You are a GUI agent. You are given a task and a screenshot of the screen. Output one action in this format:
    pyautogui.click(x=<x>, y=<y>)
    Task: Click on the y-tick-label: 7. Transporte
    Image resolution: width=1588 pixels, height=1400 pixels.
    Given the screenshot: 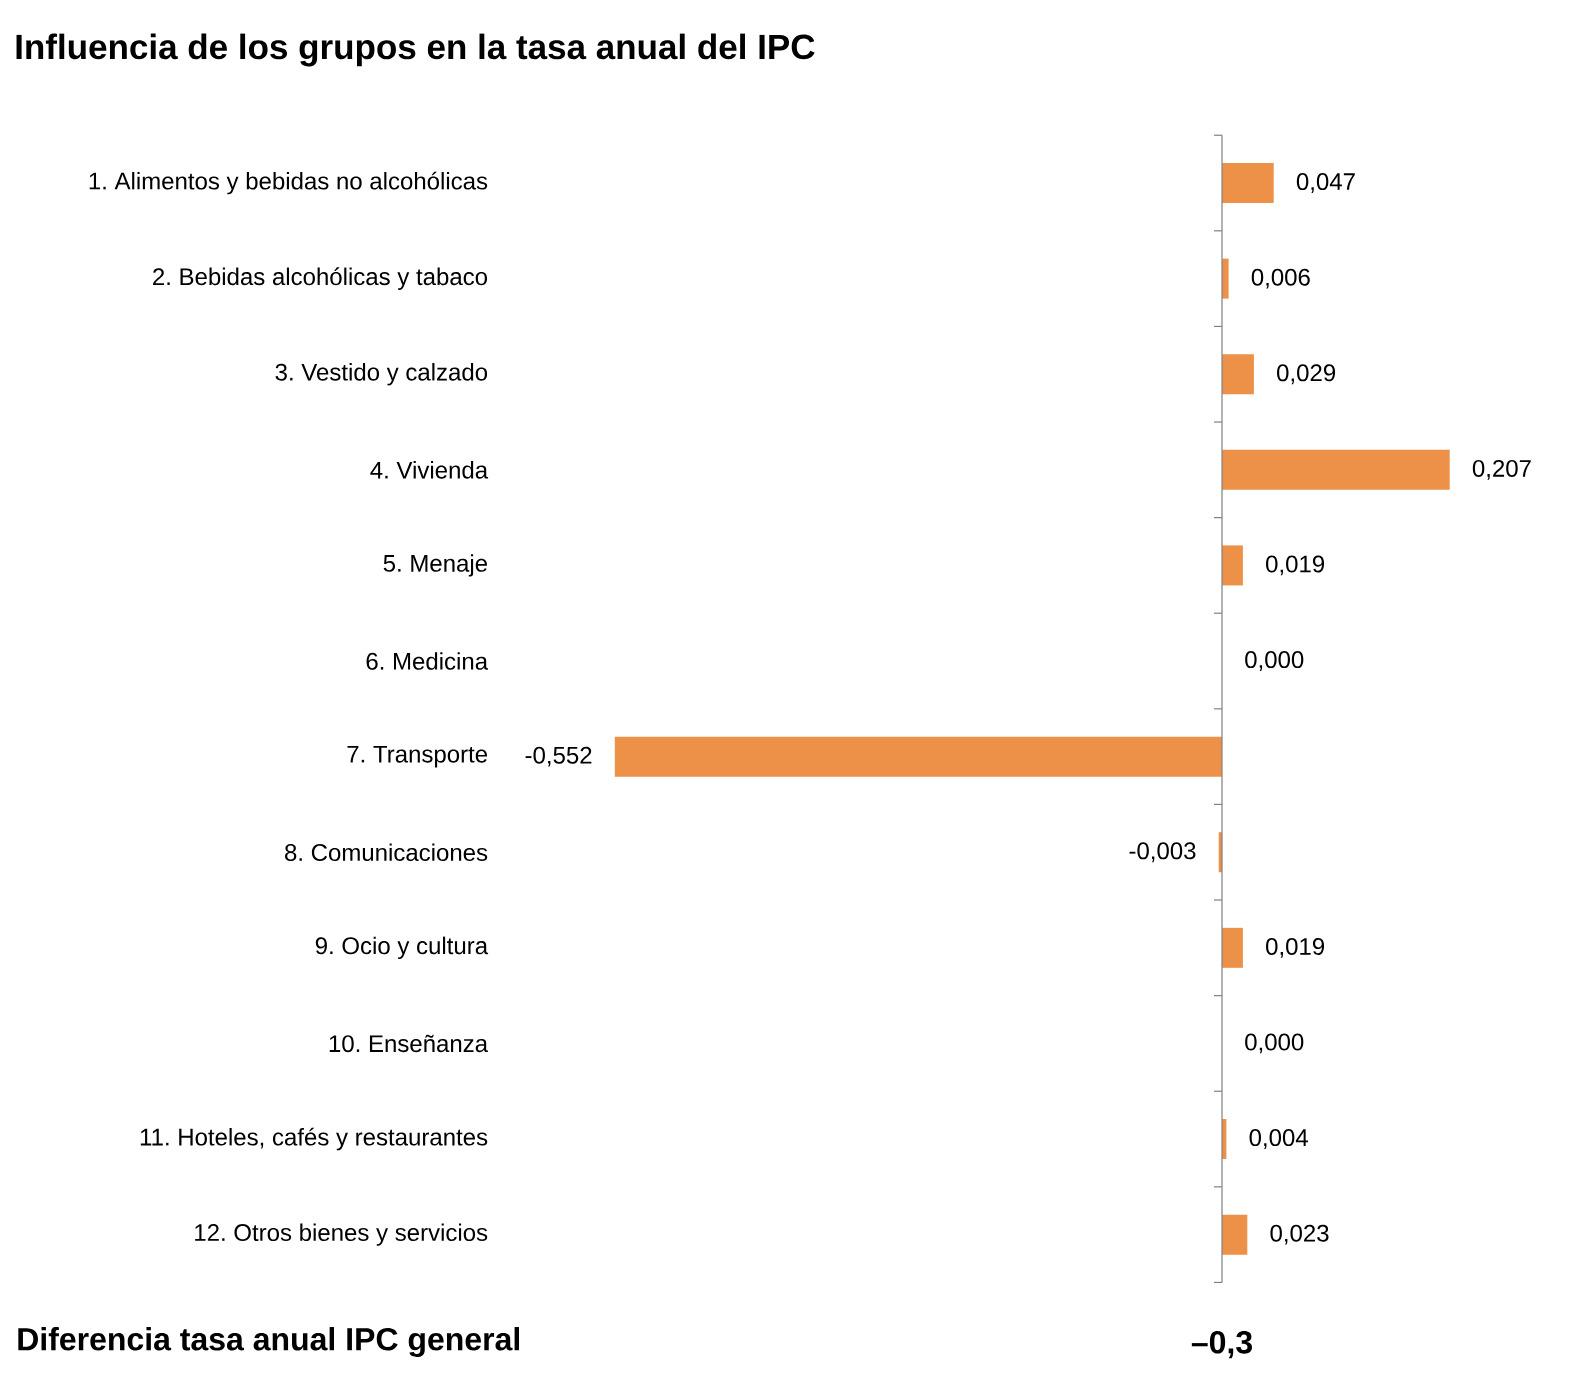 What is the action you would take?
    pyautogui.click(x=417, y=756)
    